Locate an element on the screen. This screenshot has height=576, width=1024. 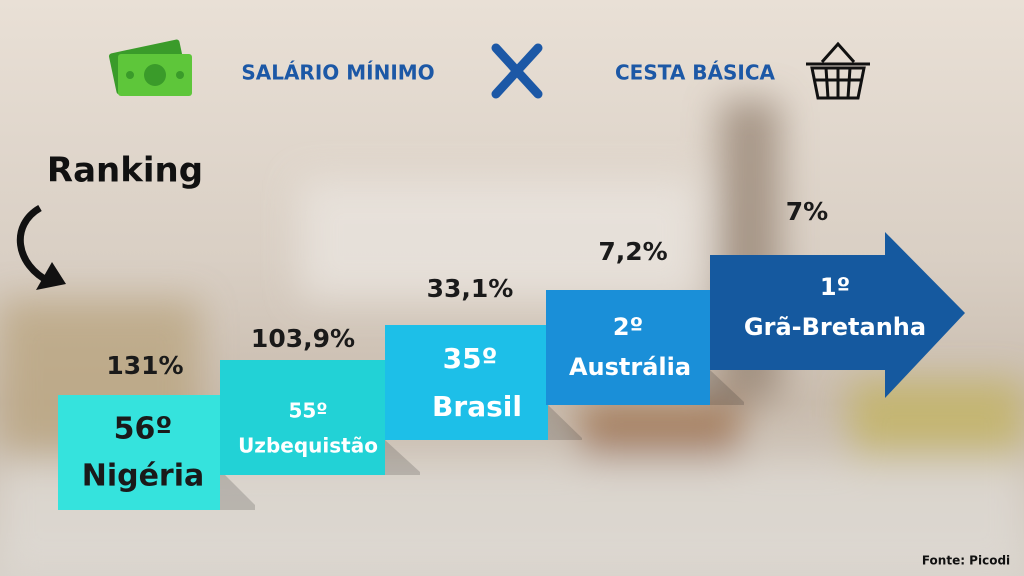
percent-label: 33,1% is located at coordinates (470, 288).